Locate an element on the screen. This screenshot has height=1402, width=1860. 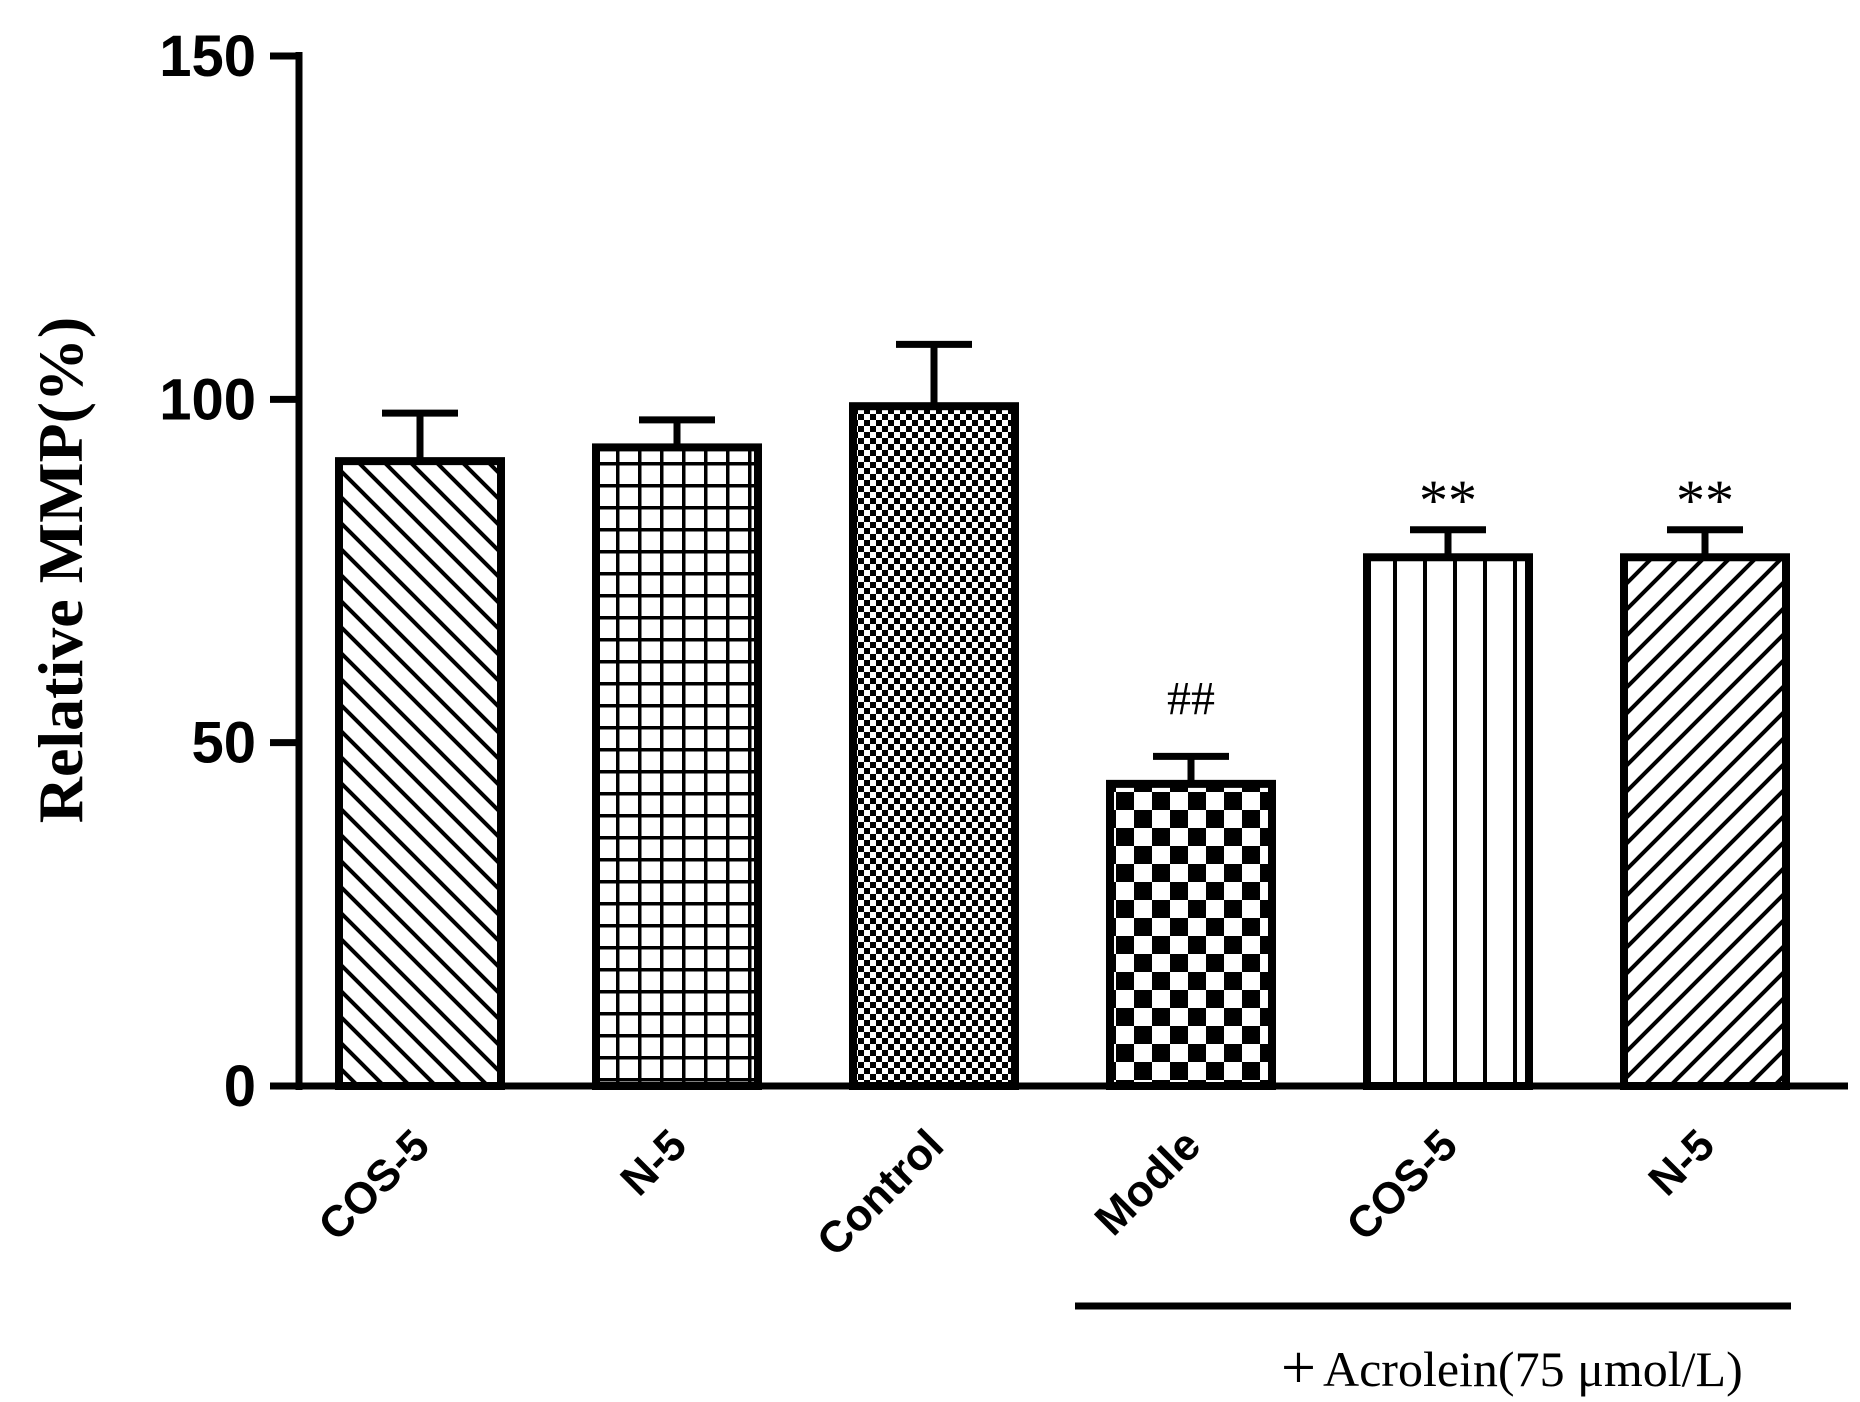
y-tick-label: 0 is located at coordinates (240, 1086).